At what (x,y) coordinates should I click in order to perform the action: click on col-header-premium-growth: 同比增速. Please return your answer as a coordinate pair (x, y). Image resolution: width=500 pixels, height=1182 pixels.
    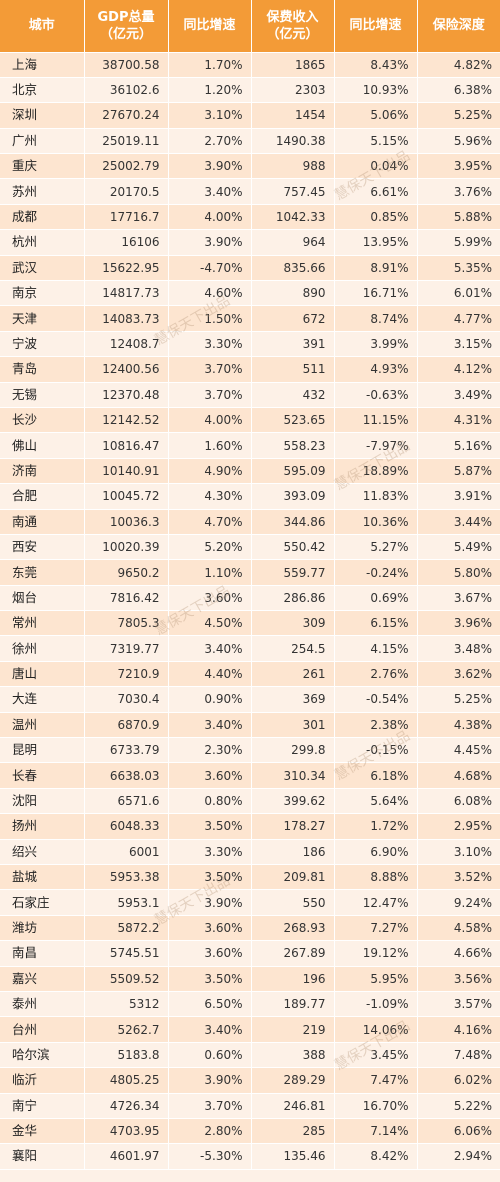
    Looking at the image, I should click on (376, 26).